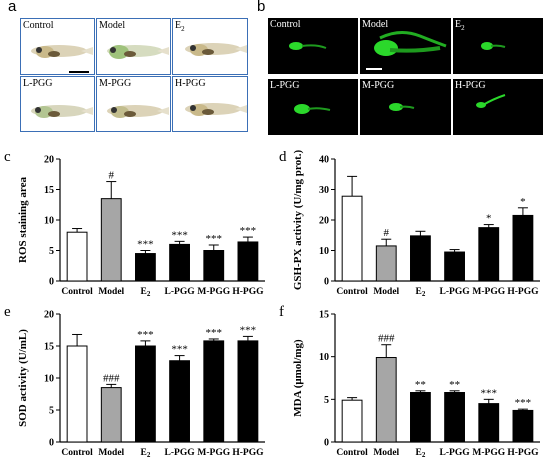  I want to click on brightfield-label: L-PGG, so click(38, 83).